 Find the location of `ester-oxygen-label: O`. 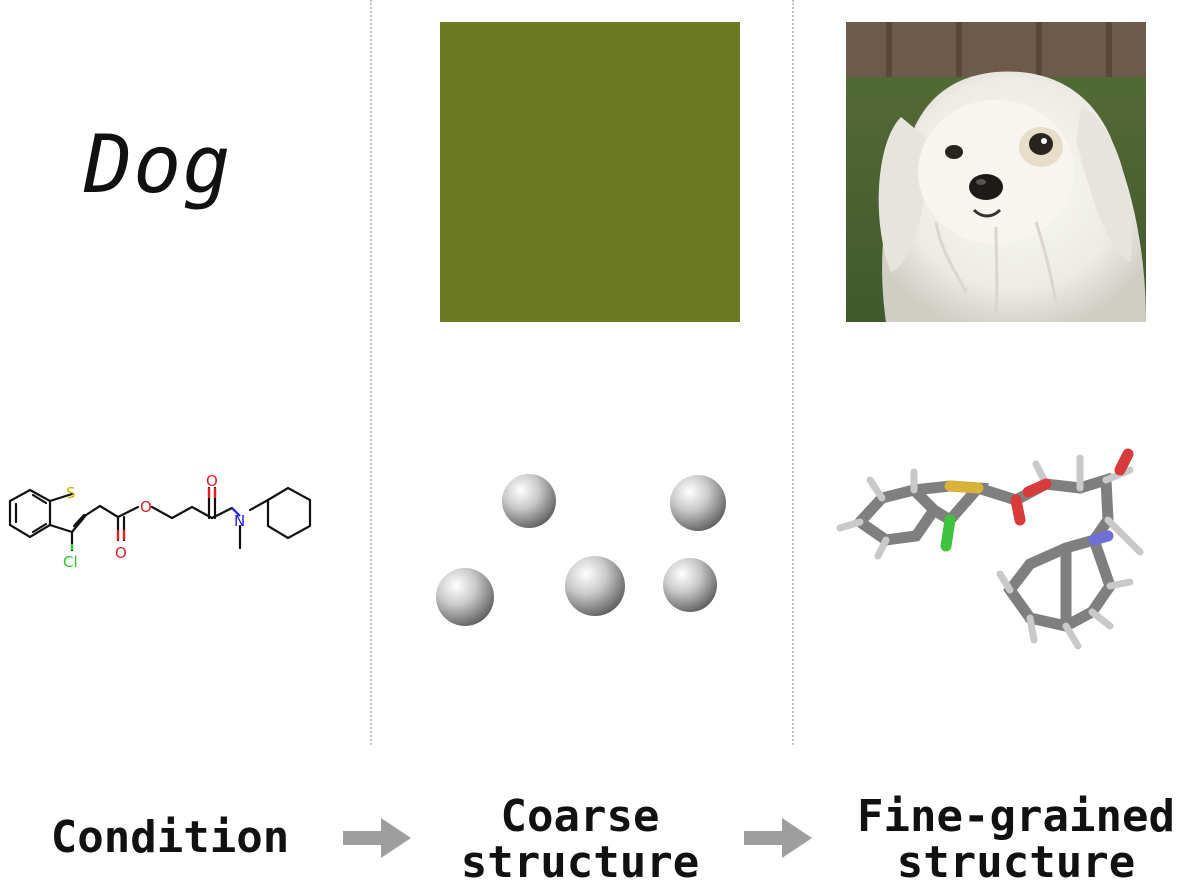

ester-oxygen-label: O is located at coordinates (146, 507).